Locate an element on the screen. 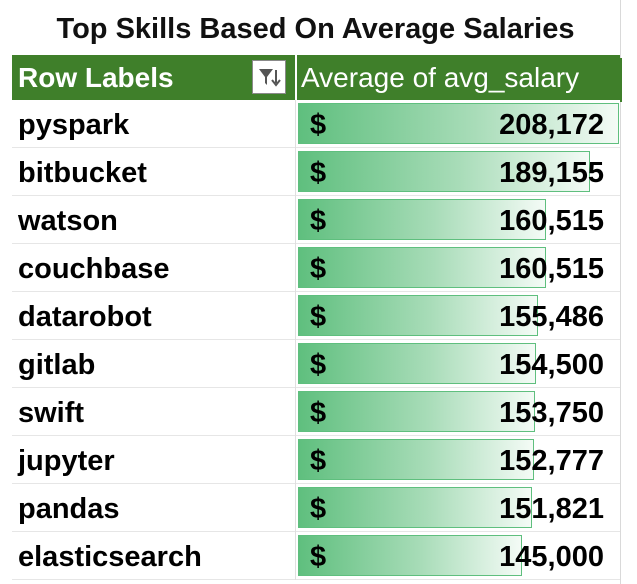 The width and height of the screenshot is (637, 584). pivot-row: datarobot $155,486 is located at coordinates (316, 316).